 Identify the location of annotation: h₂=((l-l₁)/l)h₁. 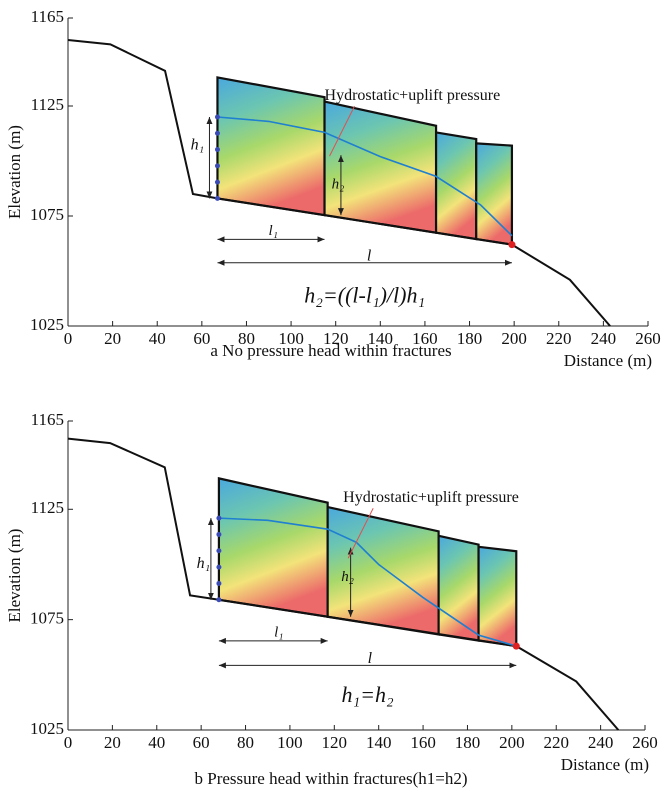
(364, 294).